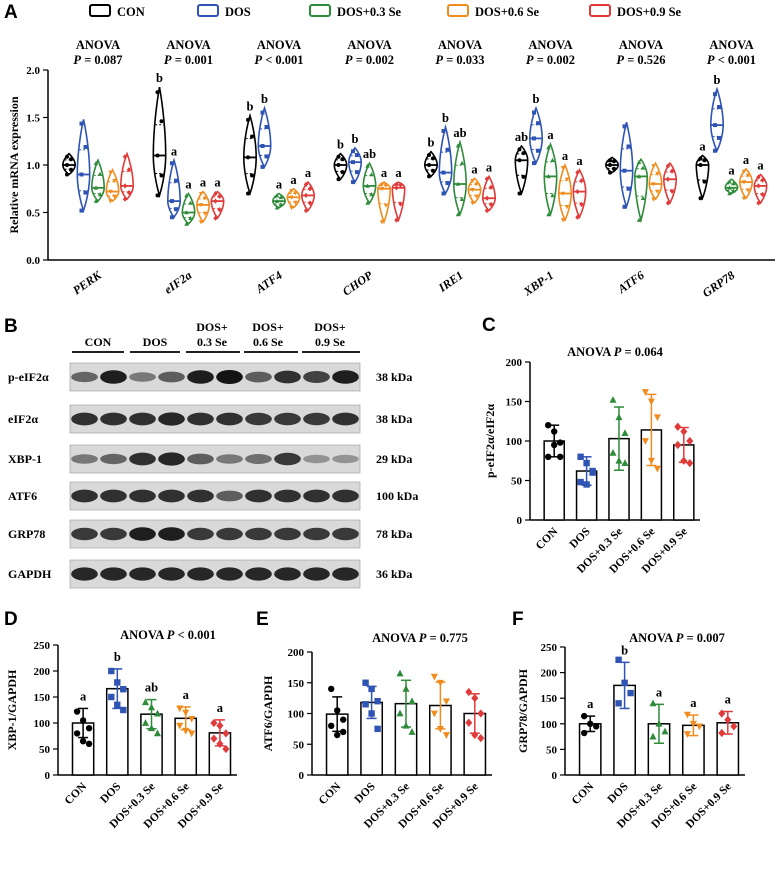 Image resolution: width=778 pixels, height=869 pixels. I want to click on bar-group: b DOS, so click(621, 724).